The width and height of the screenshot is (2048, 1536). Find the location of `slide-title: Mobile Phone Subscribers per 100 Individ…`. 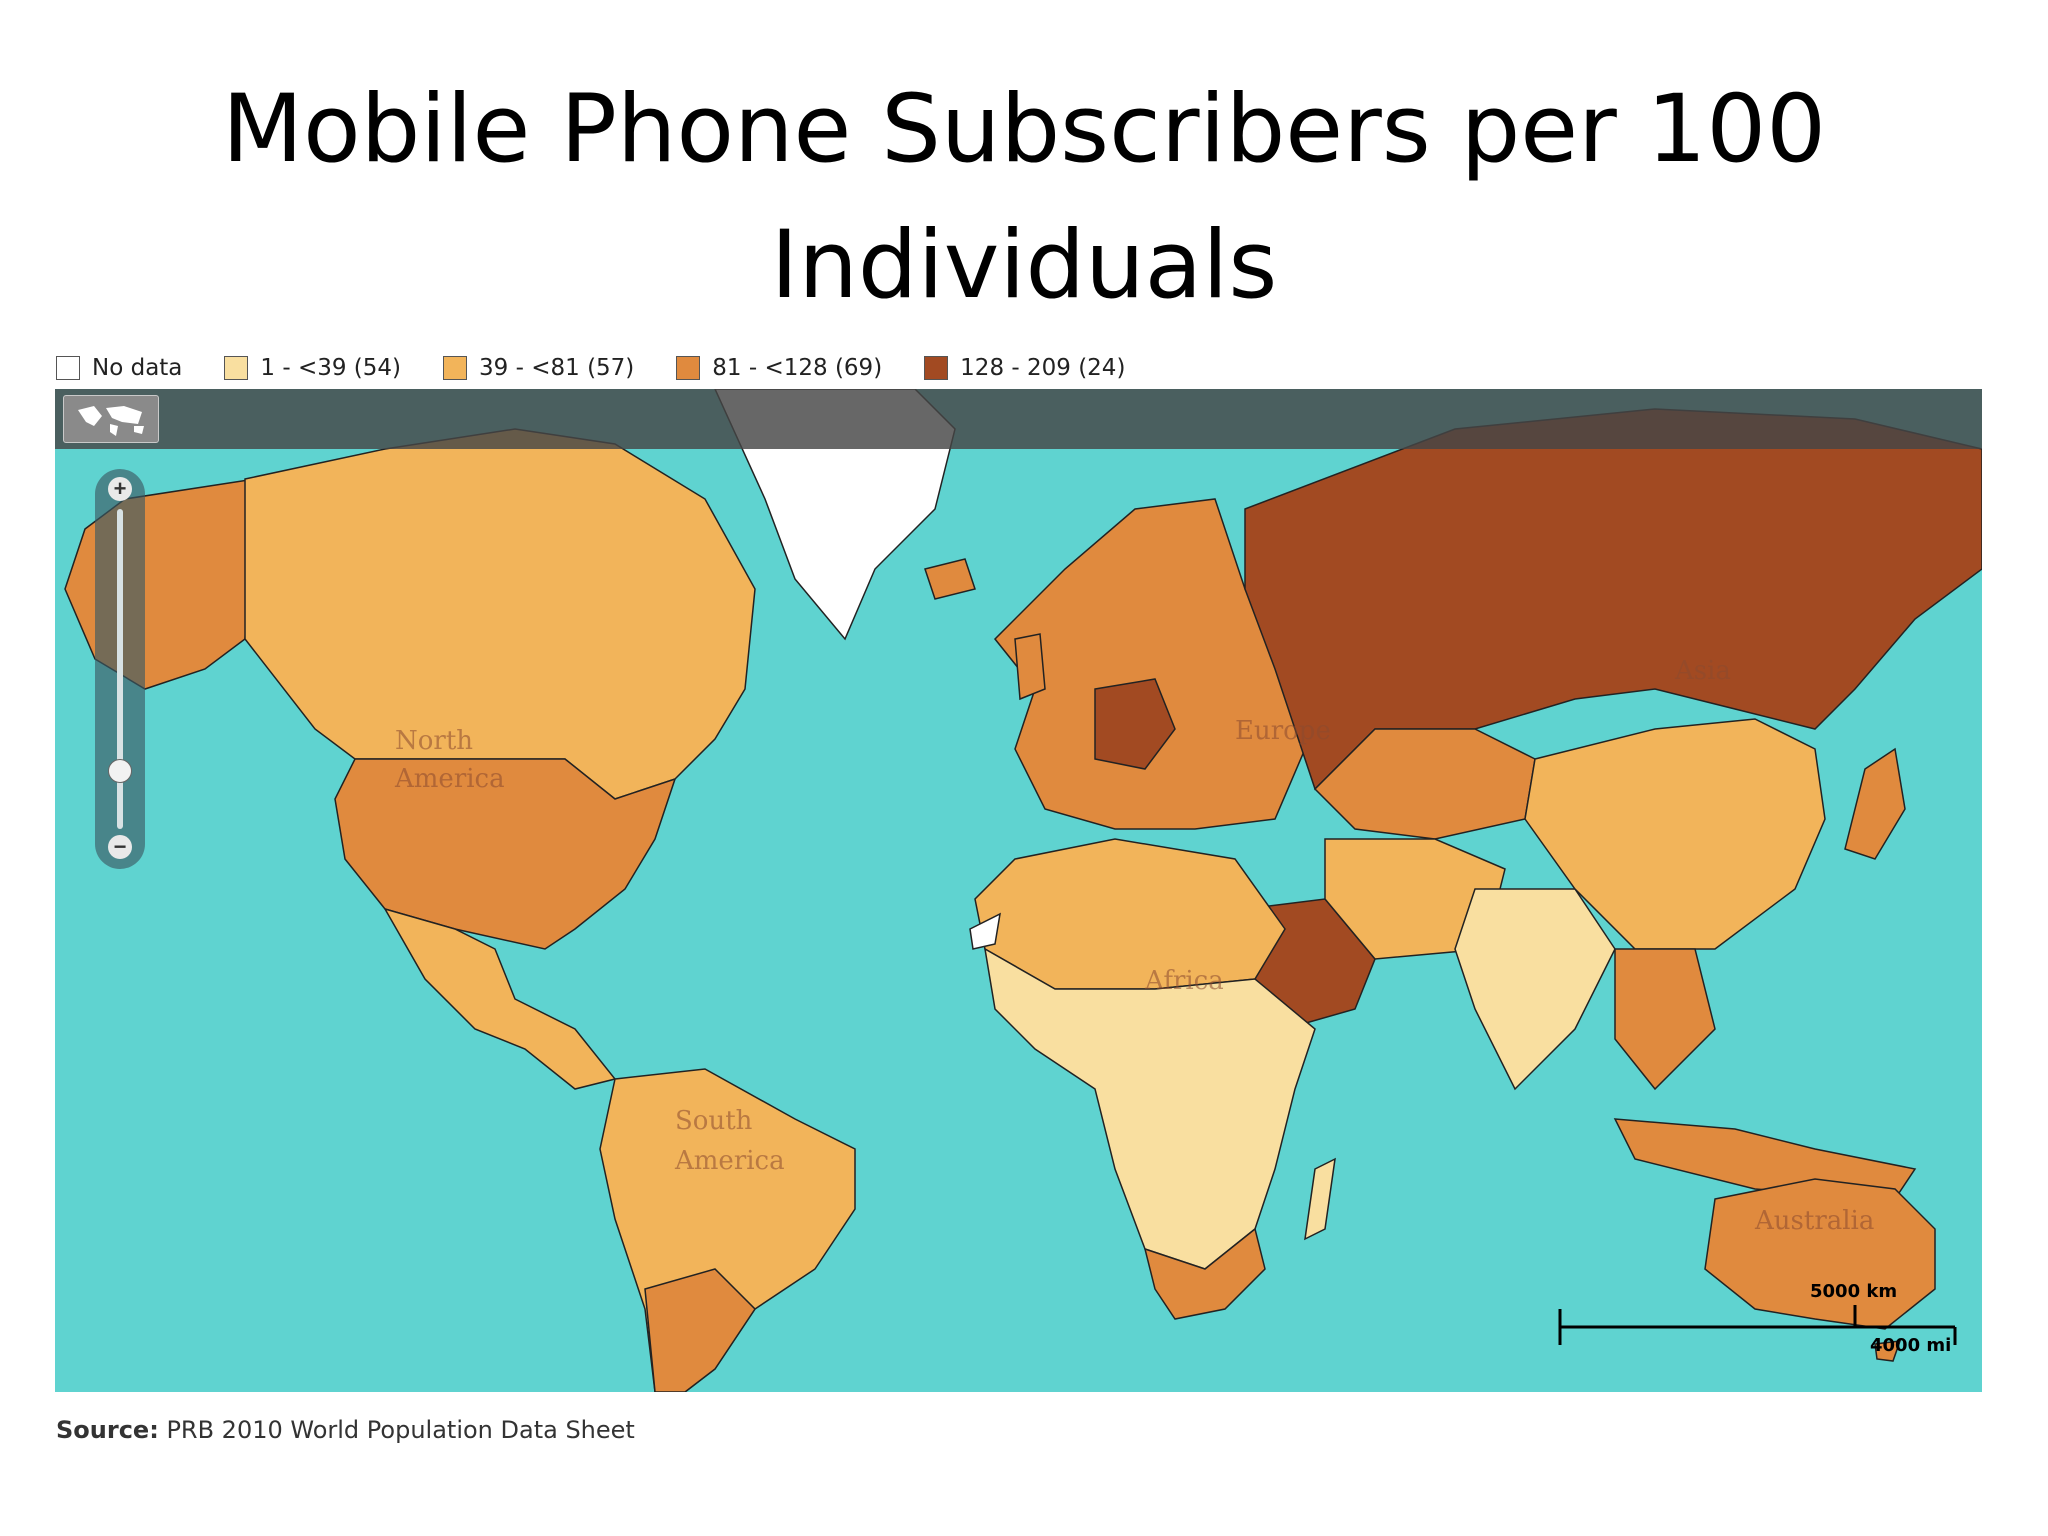

slide-title: Mobile Phone Subscribers per 100 Individ… is located at coordinates (1024, 197).